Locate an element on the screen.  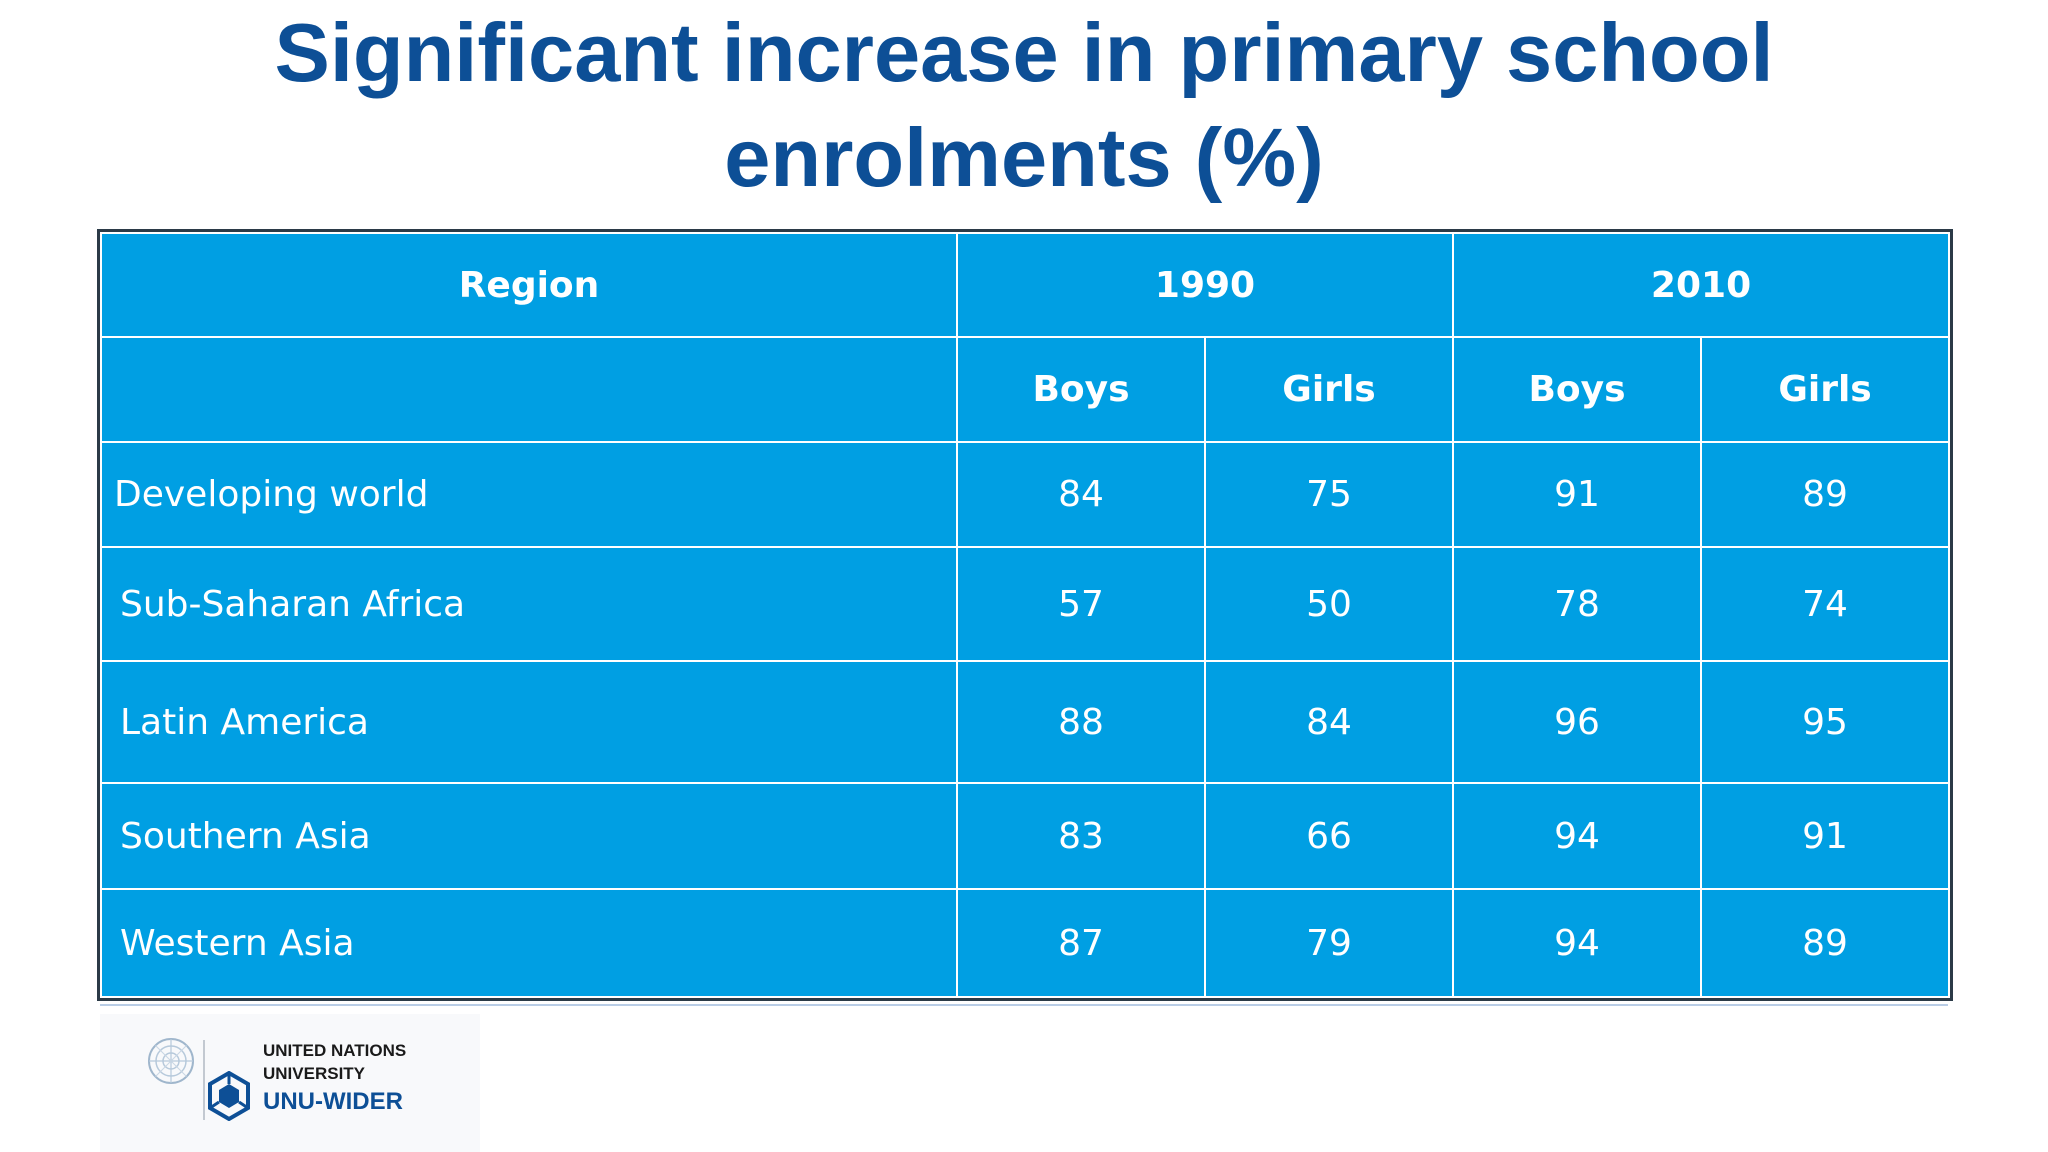
region-cell: Latin America is located at coordinates (529, 722).